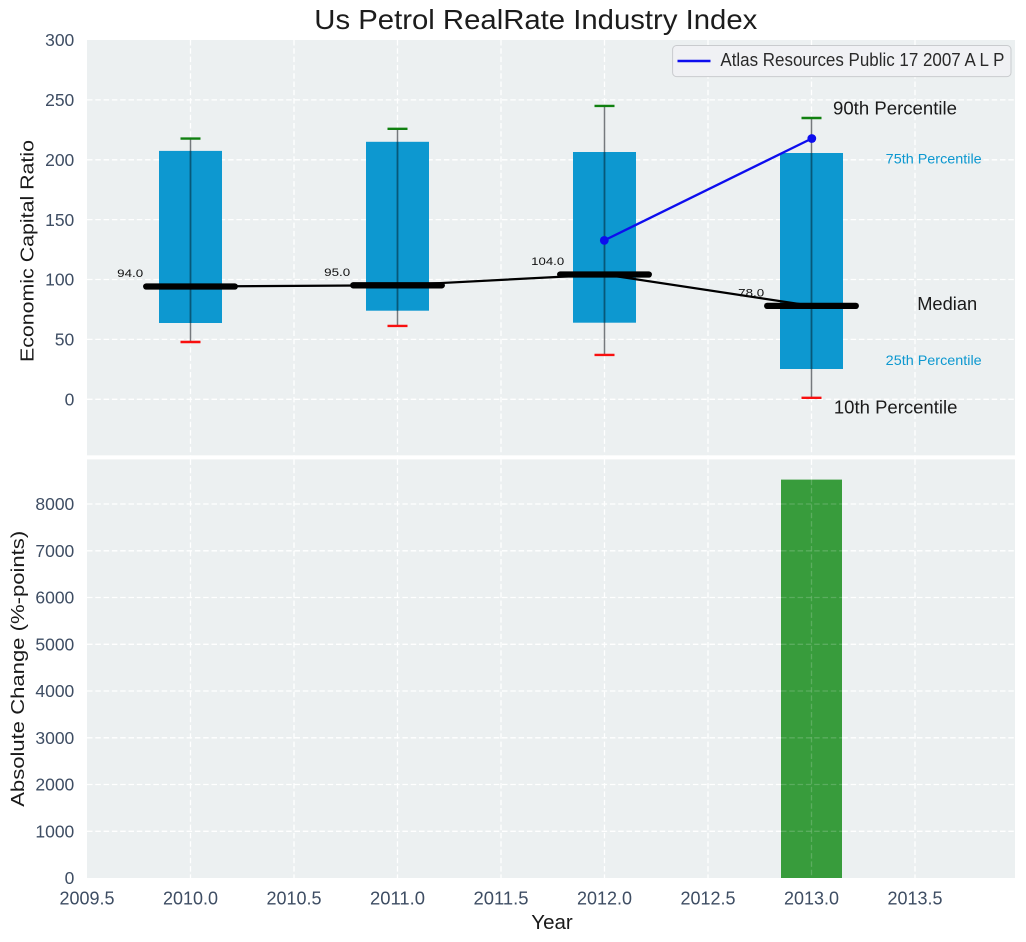  What do you see at coordinates (294, 899) in the screenshot?
I see `svg-text: 2010.5` at bounding box center [294, 899].